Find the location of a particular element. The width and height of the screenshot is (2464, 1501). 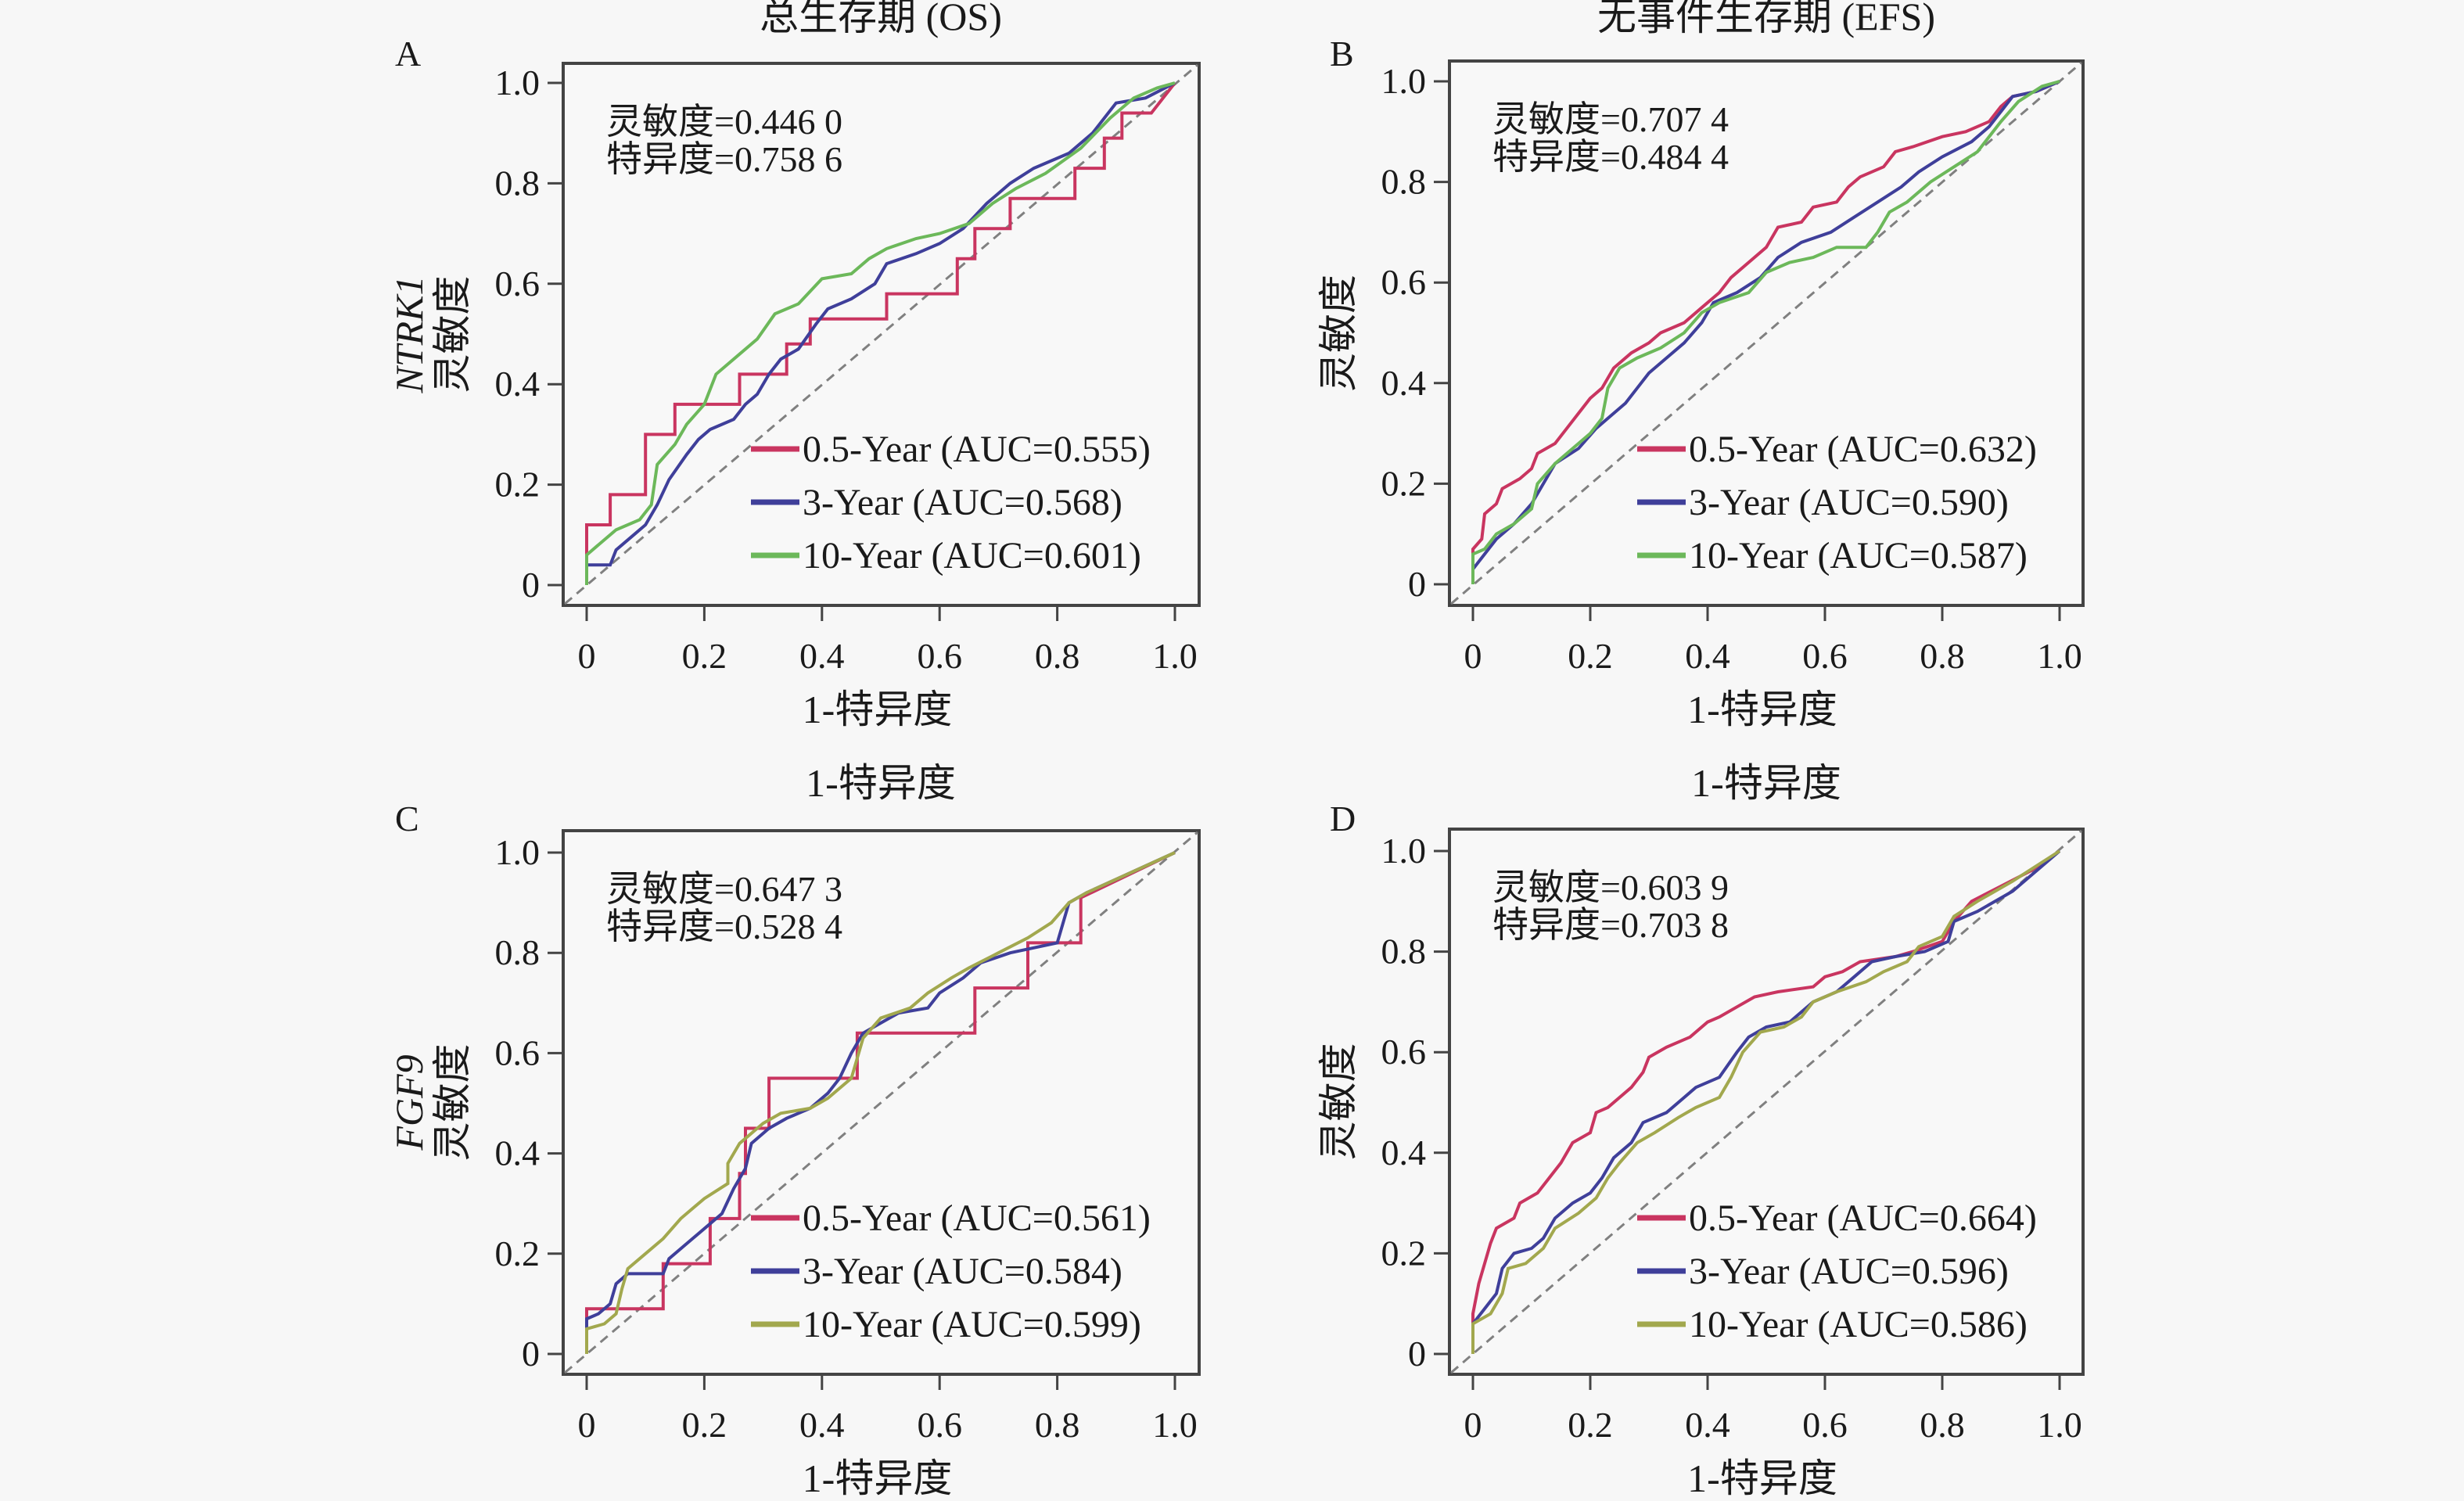

sensitivity-annotation: 灵敏度=0.647 3 is located at coordinates (724, 889).